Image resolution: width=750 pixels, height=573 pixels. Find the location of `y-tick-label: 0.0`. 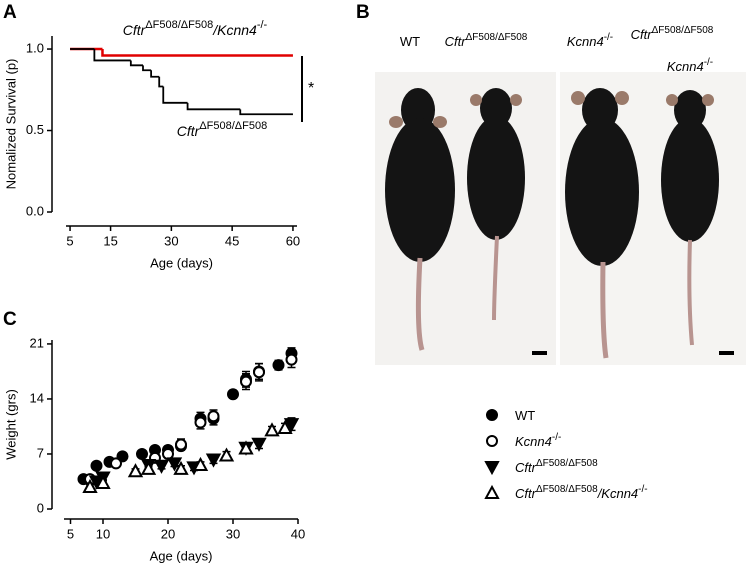

y-tick-label: 0.0 is located at coordinates (35, 210).